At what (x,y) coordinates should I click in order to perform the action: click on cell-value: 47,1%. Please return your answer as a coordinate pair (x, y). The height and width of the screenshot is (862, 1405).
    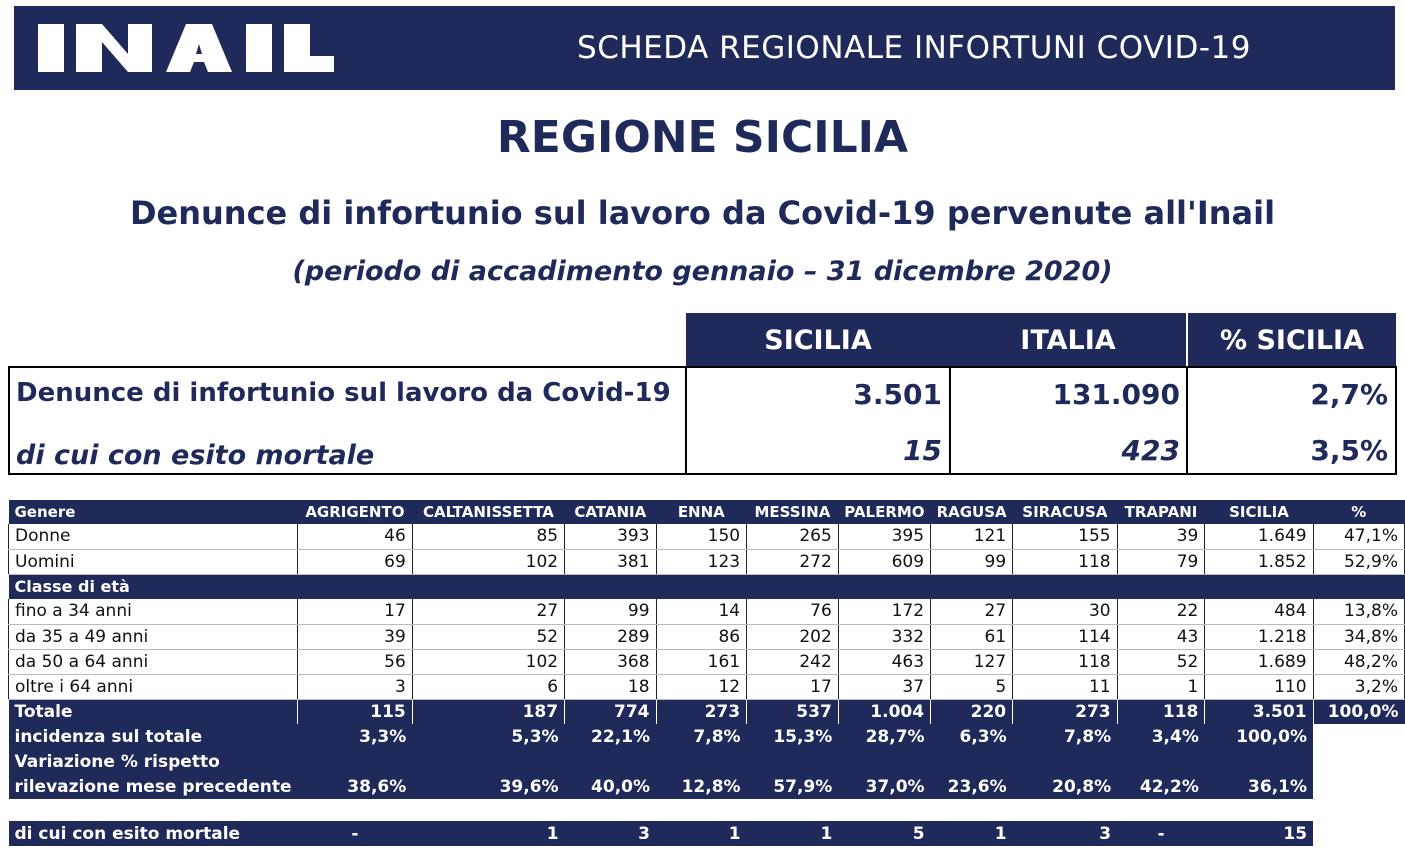
    Looking at the image, I should click on (1358, 537).